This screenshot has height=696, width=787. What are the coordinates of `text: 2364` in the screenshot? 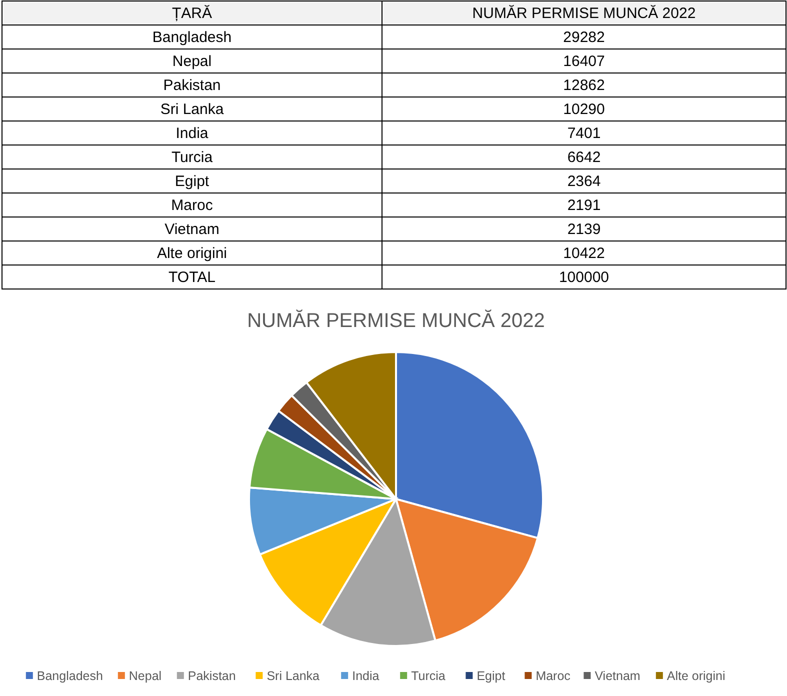 It's located at (584, 181).